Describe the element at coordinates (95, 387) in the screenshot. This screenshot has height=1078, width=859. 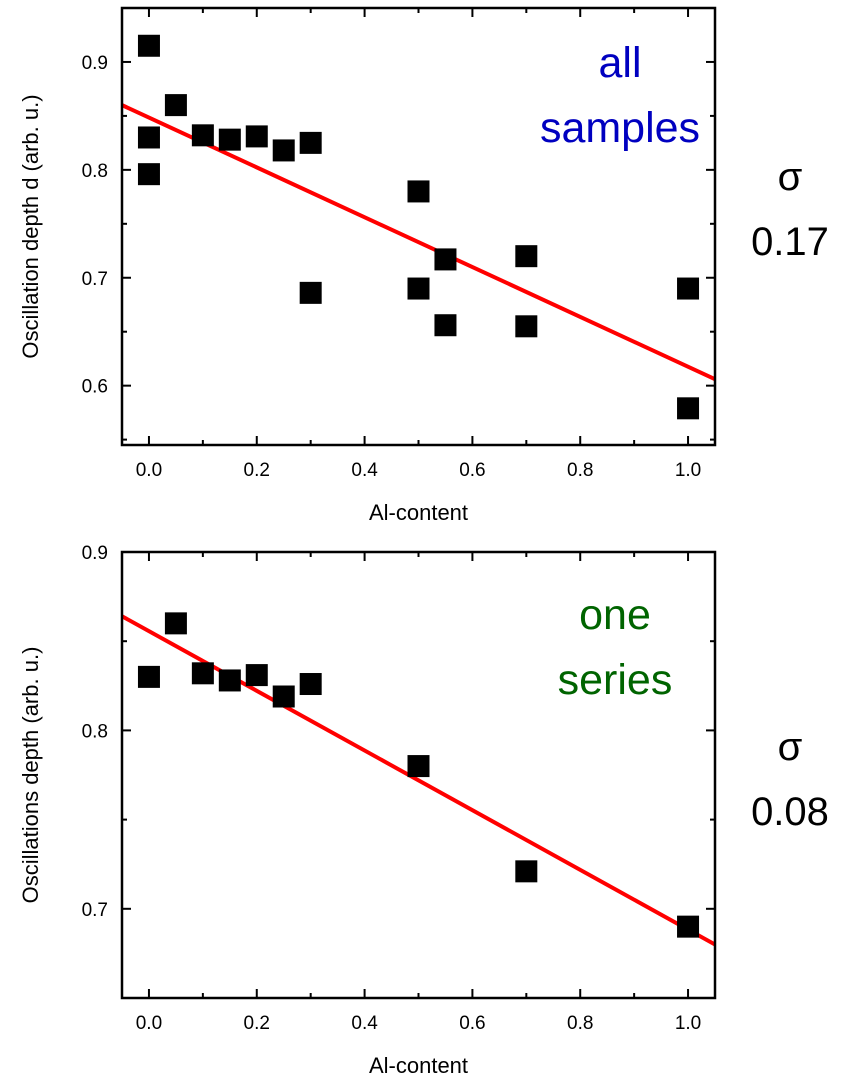
I see `y-tick-label: 0.6` at that location.